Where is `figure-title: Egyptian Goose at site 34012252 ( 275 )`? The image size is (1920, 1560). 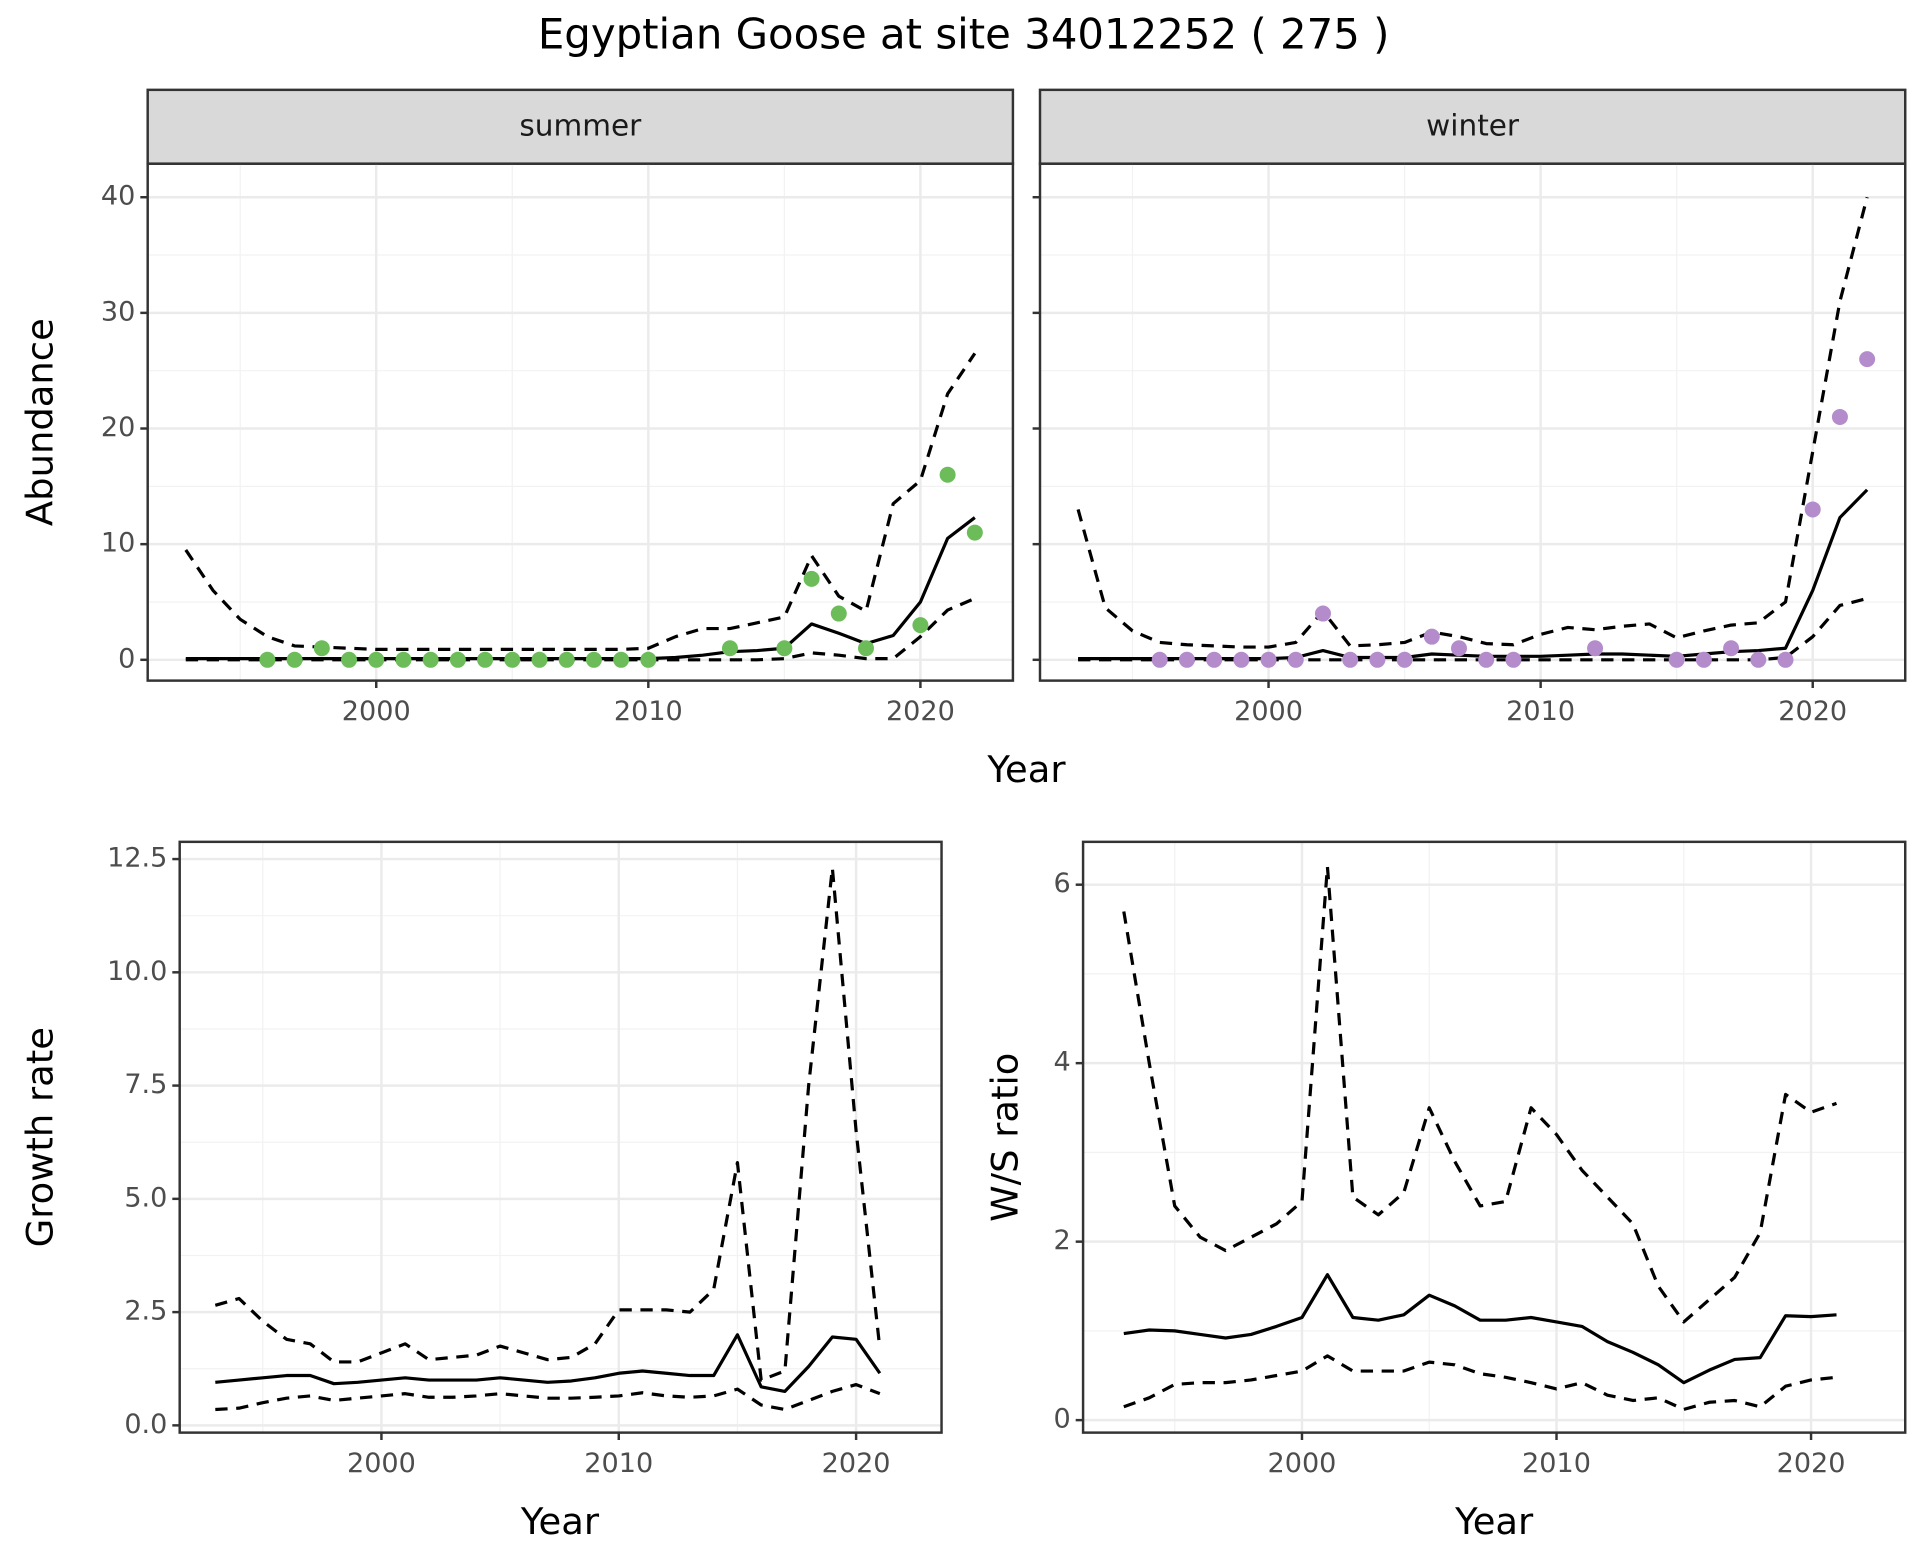 figure-title: Egyptian Goose at site 34012252 ( 275 ) is located at coordinates (964, 33).